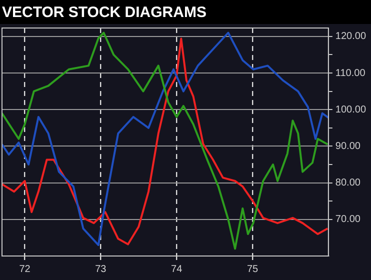  Describe the element at coordinates (350, 73) in the screenshot. I see `y-tick-label: 110.00` at that location.